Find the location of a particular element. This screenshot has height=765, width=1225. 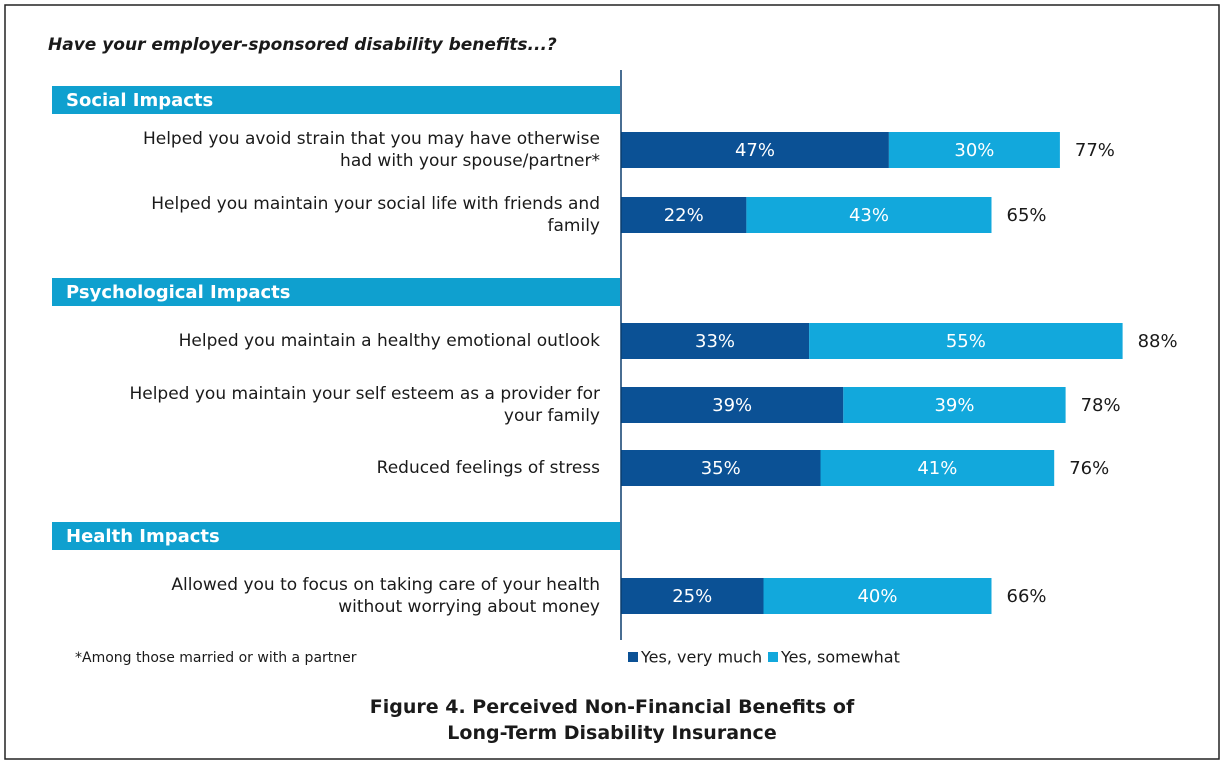

bar-label: 43% is located at coordinates (869, 215).